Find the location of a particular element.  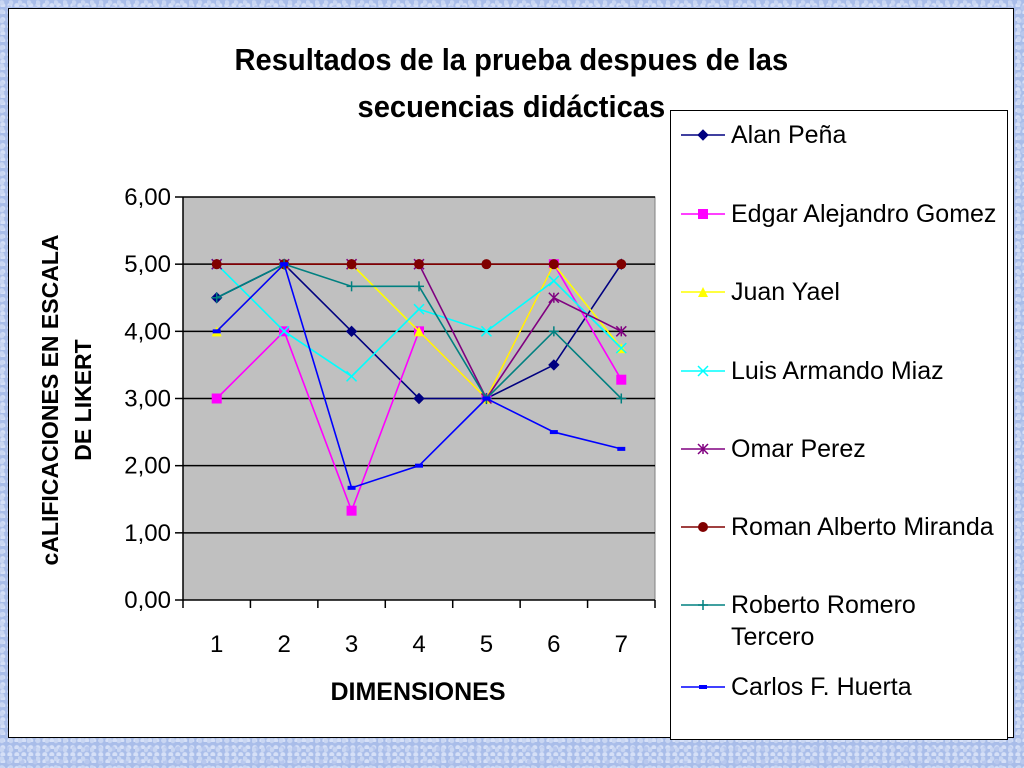

legend-item: Luis Armando Miaz is located at coordinates (841, 371).